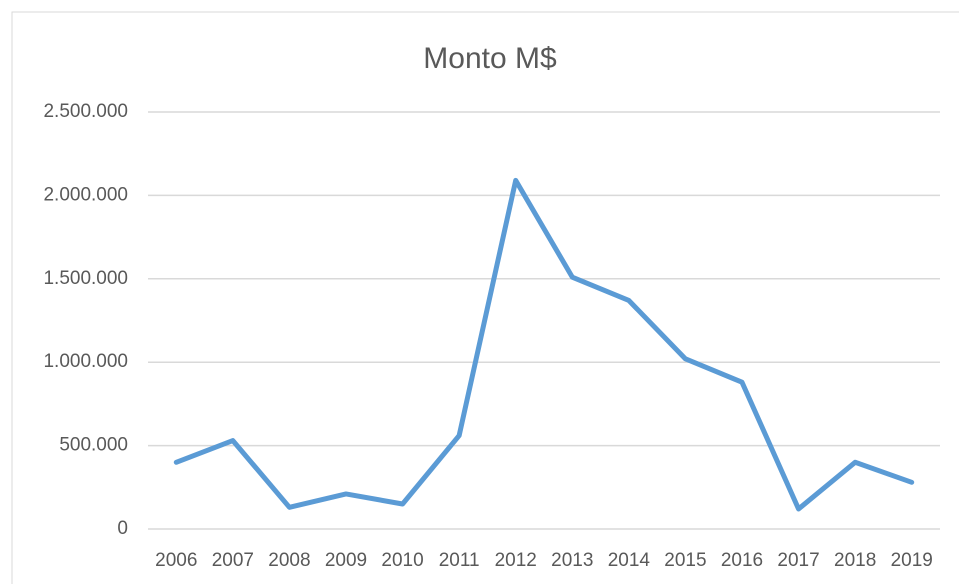 This screenshot has height=584, width=959. Describe the element at coordinates (516, 560) in the screenshot. I see `x-tick-label: 2012` at that location.